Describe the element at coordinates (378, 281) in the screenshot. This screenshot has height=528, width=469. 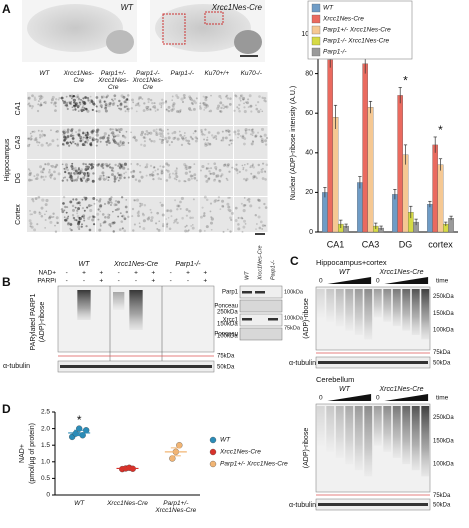
I see `time-zero: 0` at that location.